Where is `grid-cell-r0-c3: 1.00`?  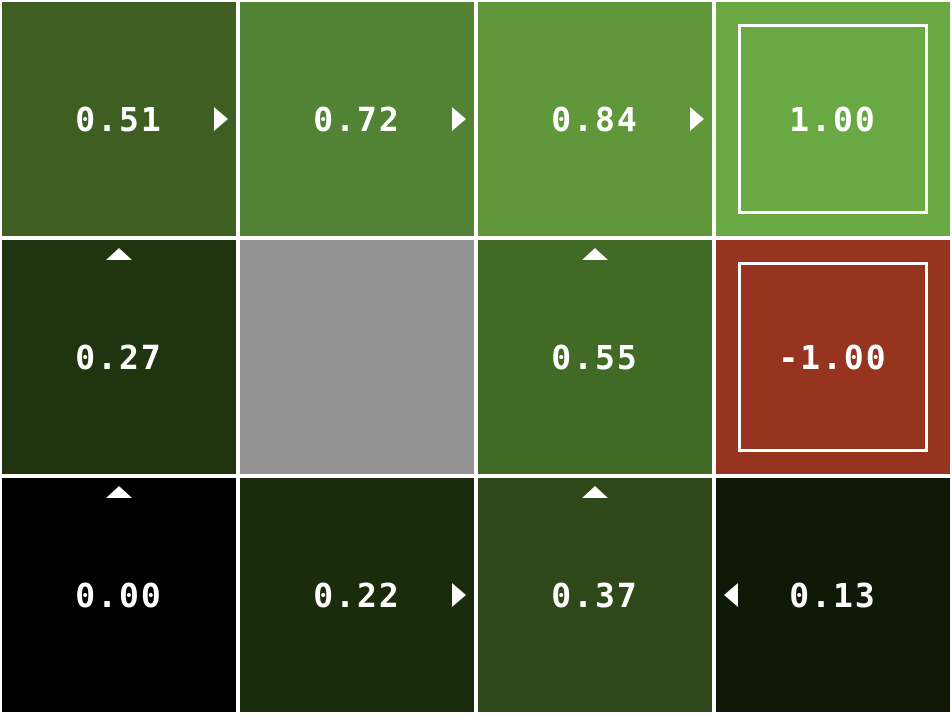 grid-cell-r0-c3: 1.00 is located at coordinates (833, 119).